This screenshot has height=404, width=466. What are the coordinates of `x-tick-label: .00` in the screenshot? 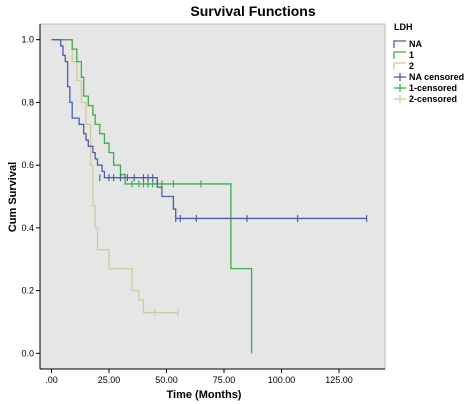 It's located at (51, 380).